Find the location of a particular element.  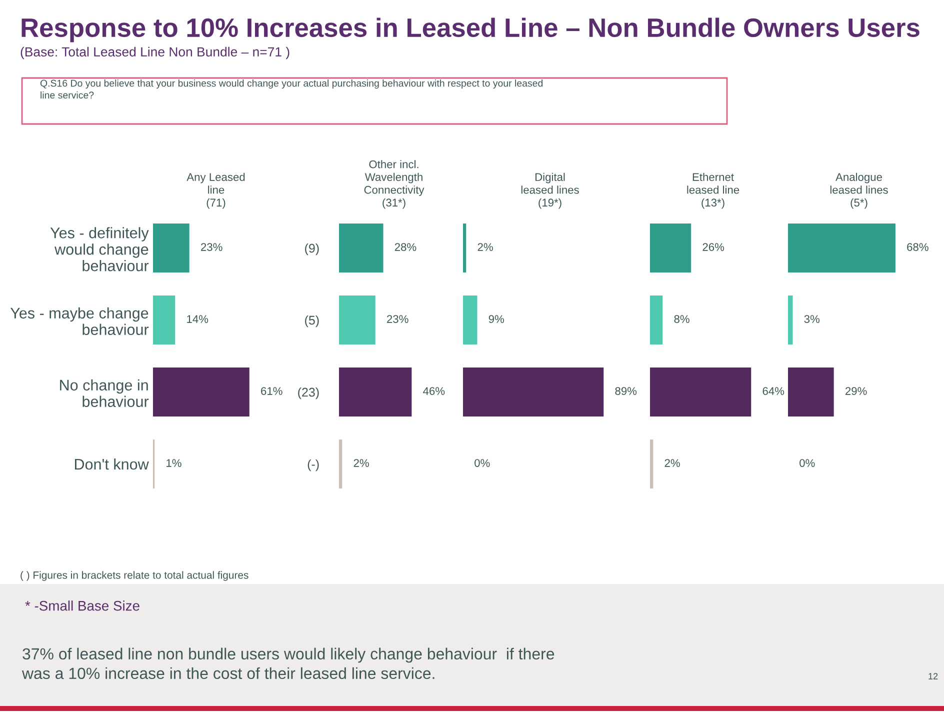

y-tick-label: No change in behaviour is located at coordinates (104, 393).